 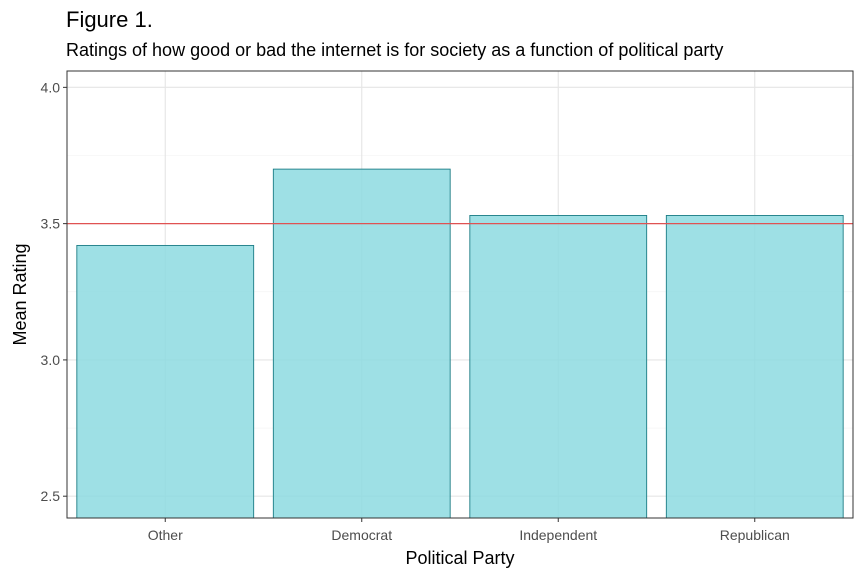 What do you see at coordinates (20, 294) in the screenshot?
I see `y-axis-title: Mean Rating` at bounding box center [20, 294].